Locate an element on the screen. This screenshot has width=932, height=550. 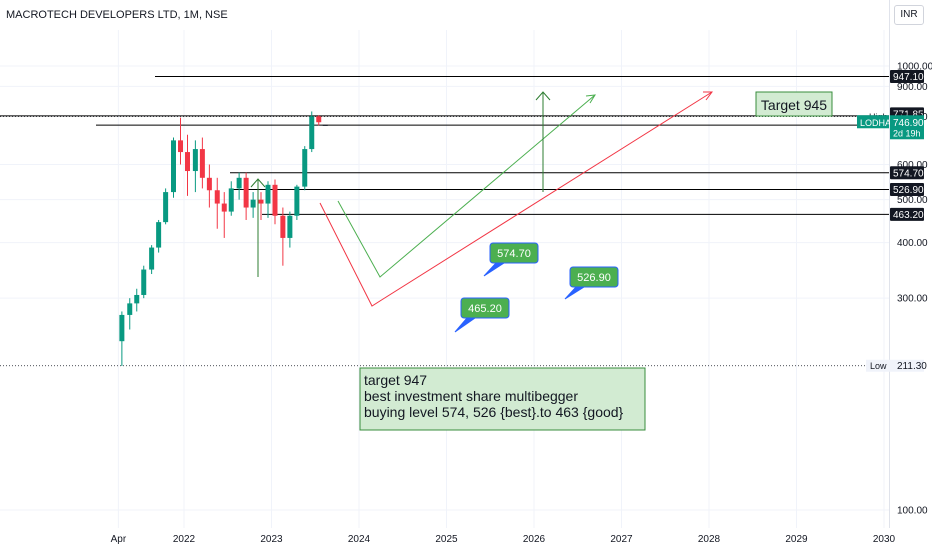
target-box-text: Target 945 is located at coordinates (794, 105).